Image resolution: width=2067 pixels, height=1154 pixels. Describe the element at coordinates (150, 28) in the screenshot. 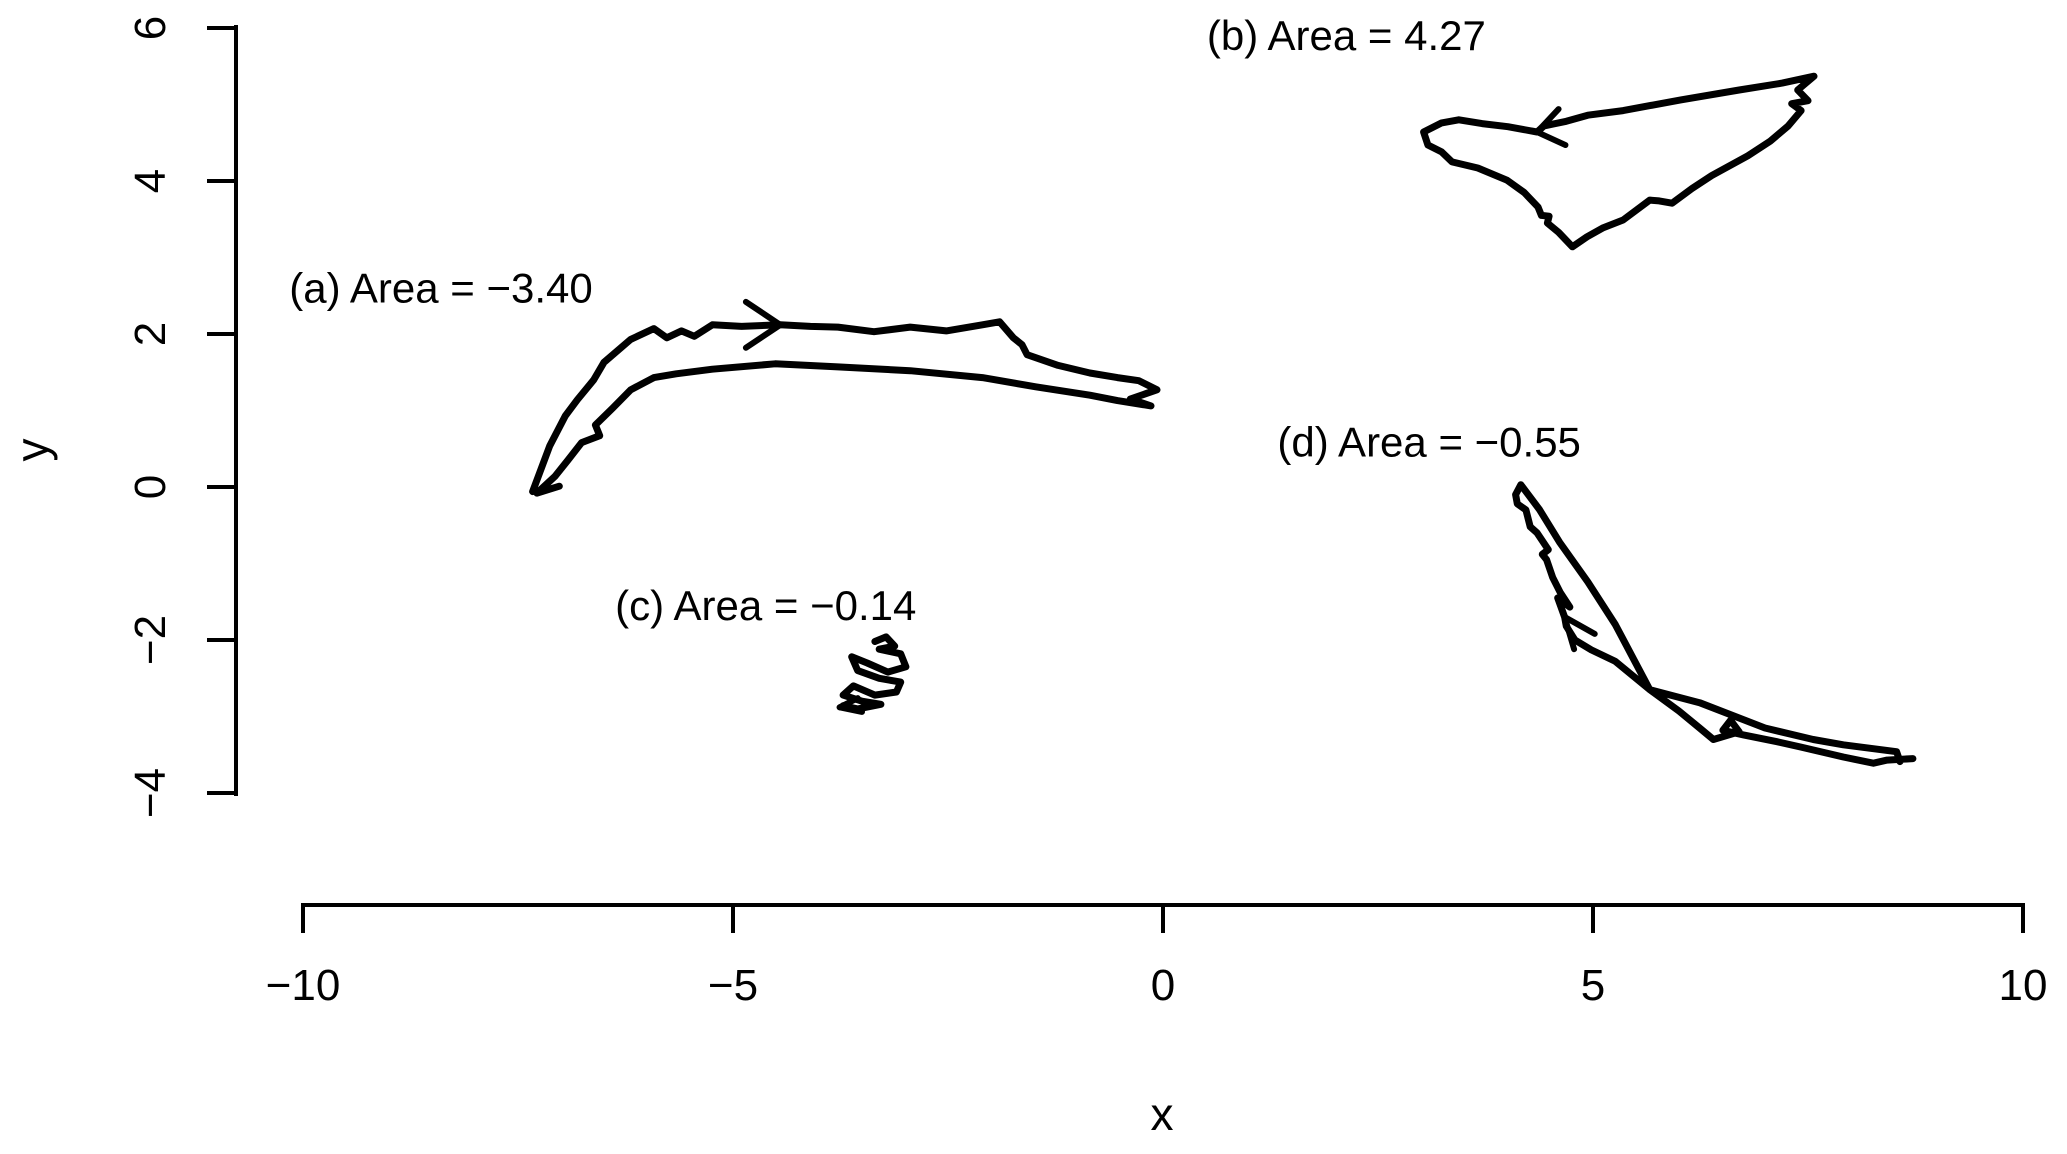

I see `y-axis-tick-label: 6` at that location.